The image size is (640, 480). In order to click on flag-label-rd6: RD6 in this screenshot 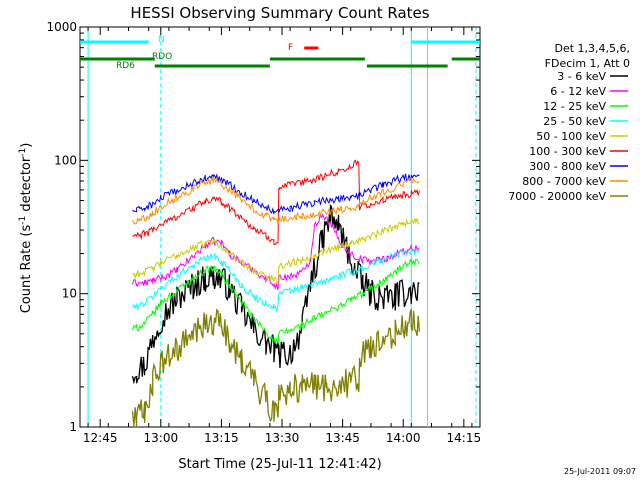, I will do `click(125, 66)`.